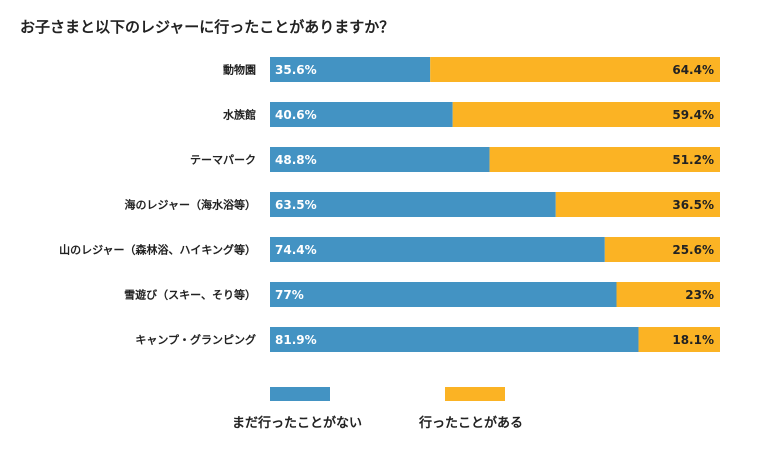  What do you see at coordinates (693, 340) in the screenshot?
I see `data-label-visited: 18.1%` at bounding box center [693, 340].